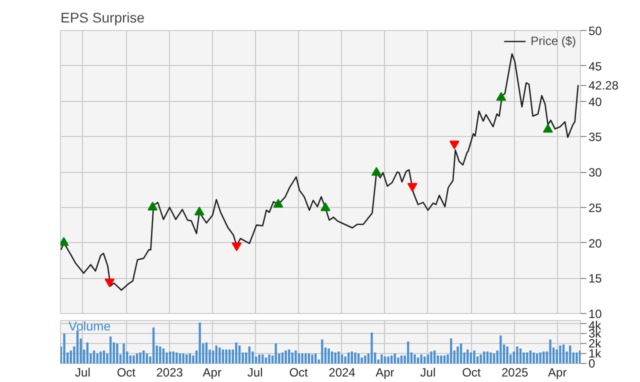  I want to click on y-tick-label: 45, so click(595, 66).